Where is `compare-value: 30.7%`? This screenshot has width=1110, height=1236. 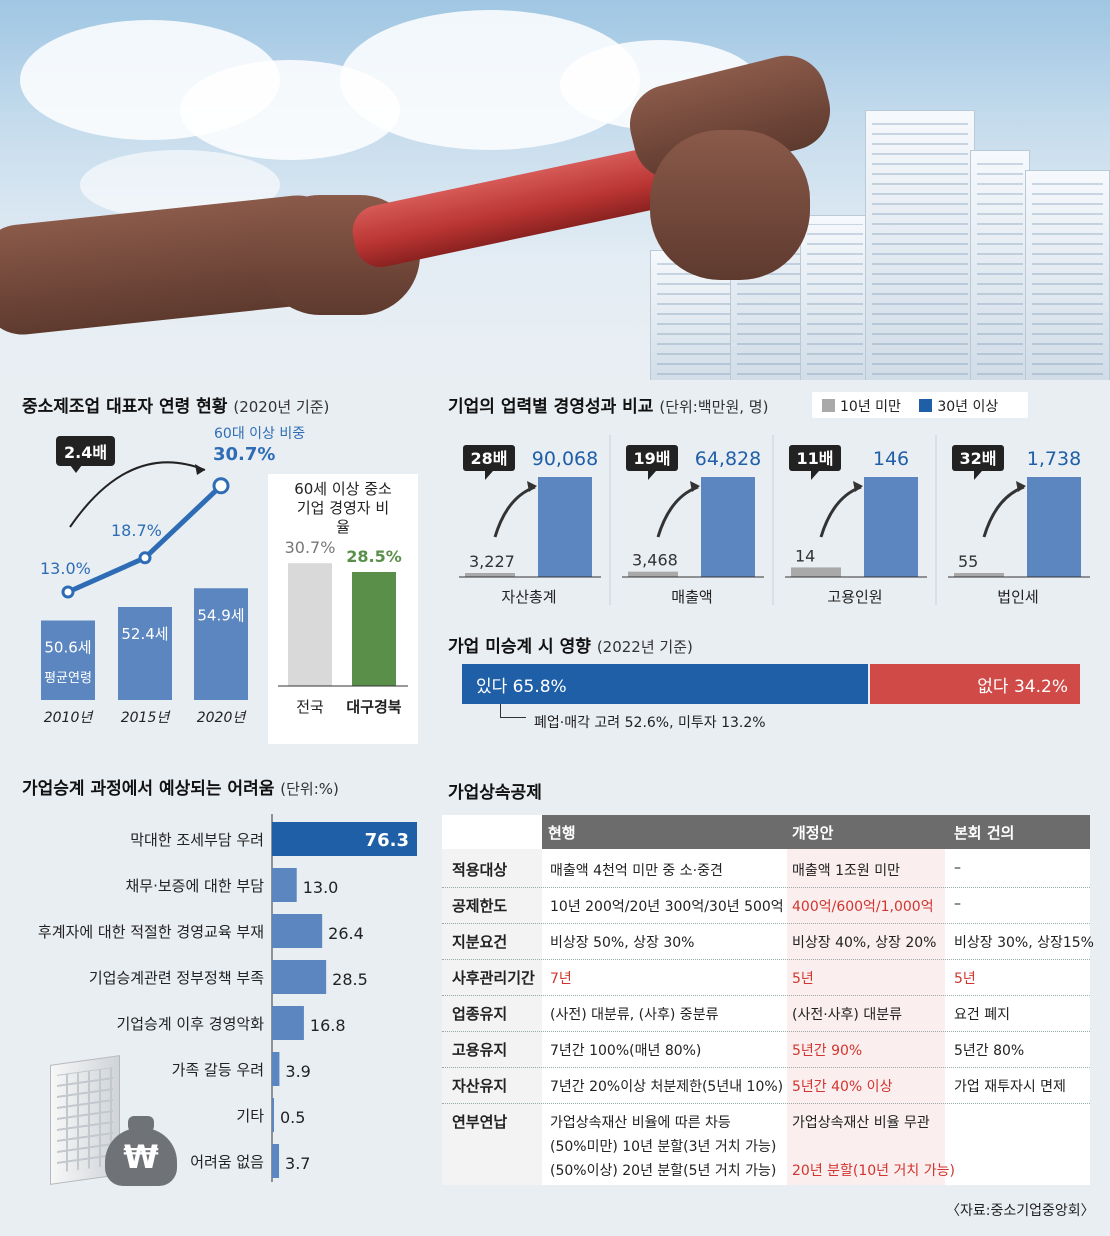
compare-value: 30.7% is located at coordinates (310, 547).